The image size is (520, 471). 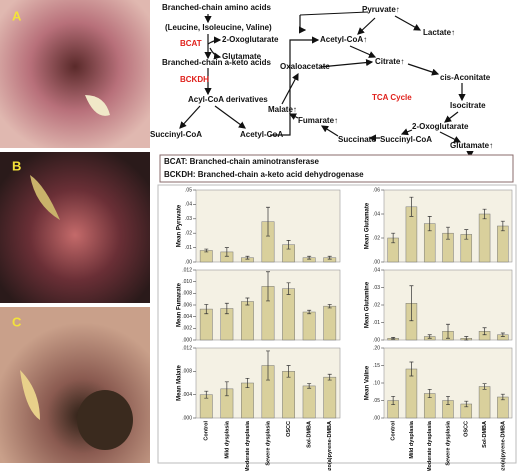 I want to click on x-tick-label: Mild dysplasia, so click(x=227, y=439).